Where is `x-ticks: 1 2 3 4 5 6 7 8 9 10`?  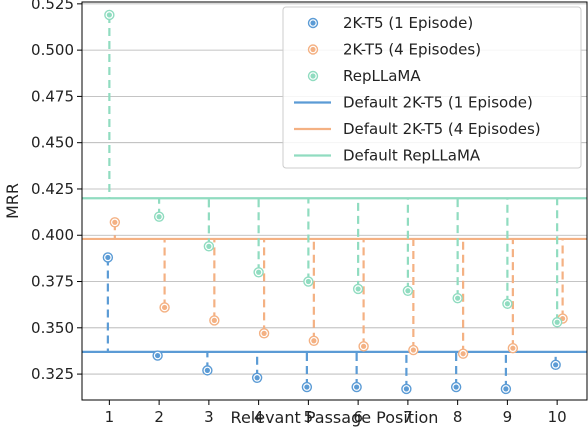
x-ticks: 1 2 3 4 5 6 7 8 9 10 is located at coordinates (336, 413).